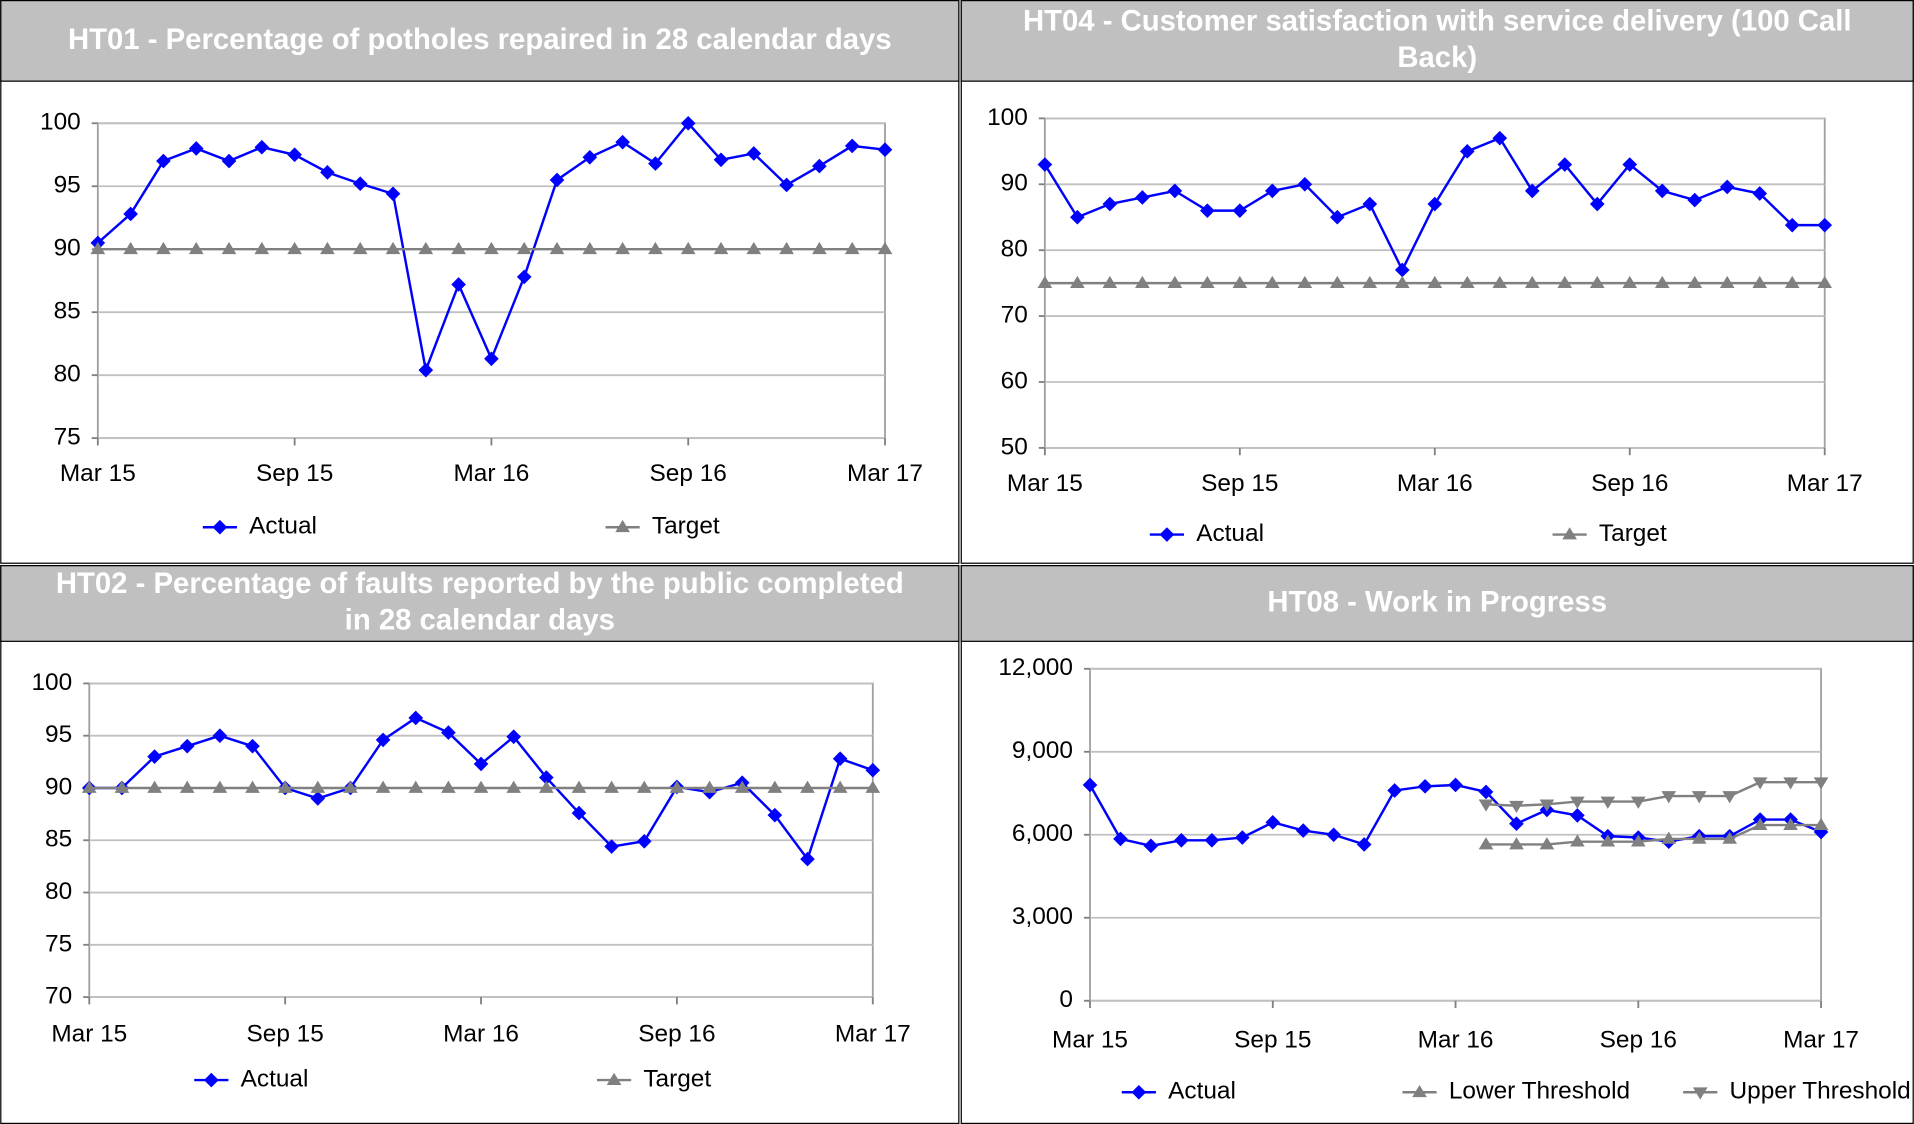 The width and height of the screenshot is (1914, 1124). What do you see at coordinates (1825, 483) in the screenshot?
I see `x-tick-label: Mar 17` at bounding box center [1825, 483].